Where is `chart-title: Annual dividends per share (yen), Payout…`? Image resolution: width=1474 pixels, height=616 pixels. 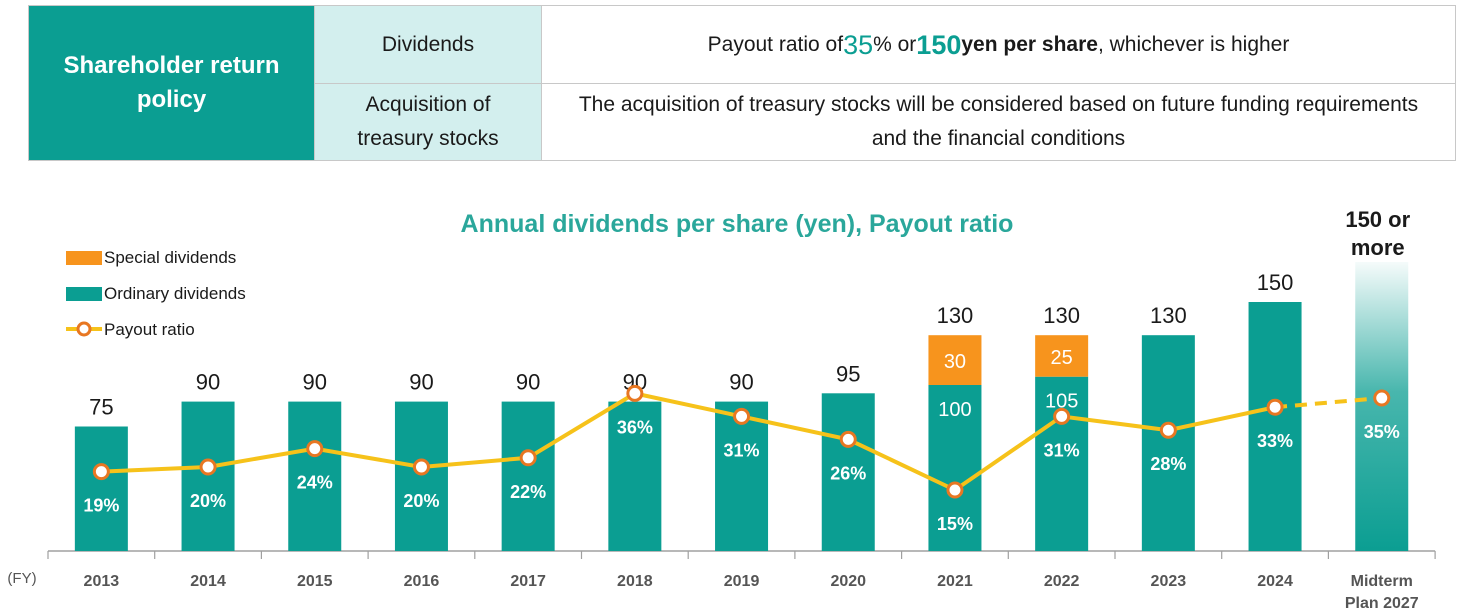
chart-title: Annual dividends per share (yen), Payout… is located at coordinates (737, 224).